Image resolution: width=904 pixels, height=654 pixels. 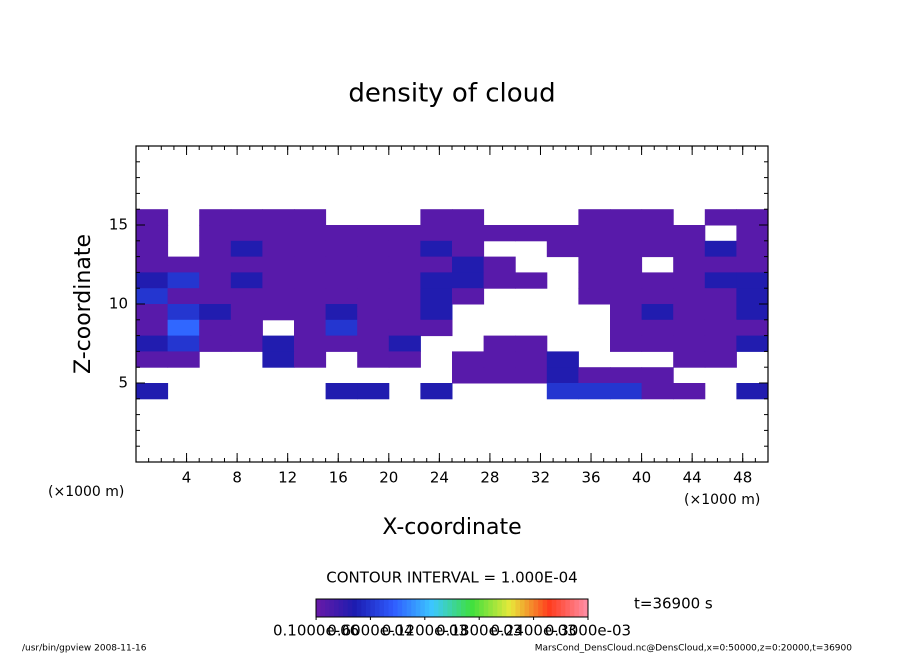 I want to click on x-tick-label: 44, so click(x=692, y=478).